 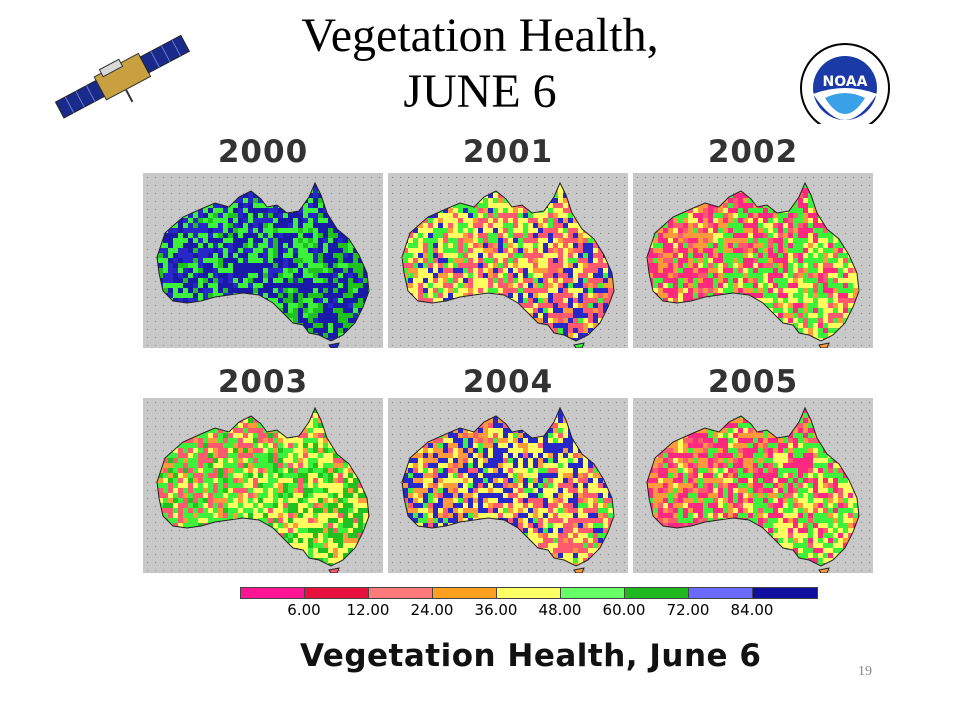 I want to click on legend-tick-label: 24.00, so click(x=432, y=610).